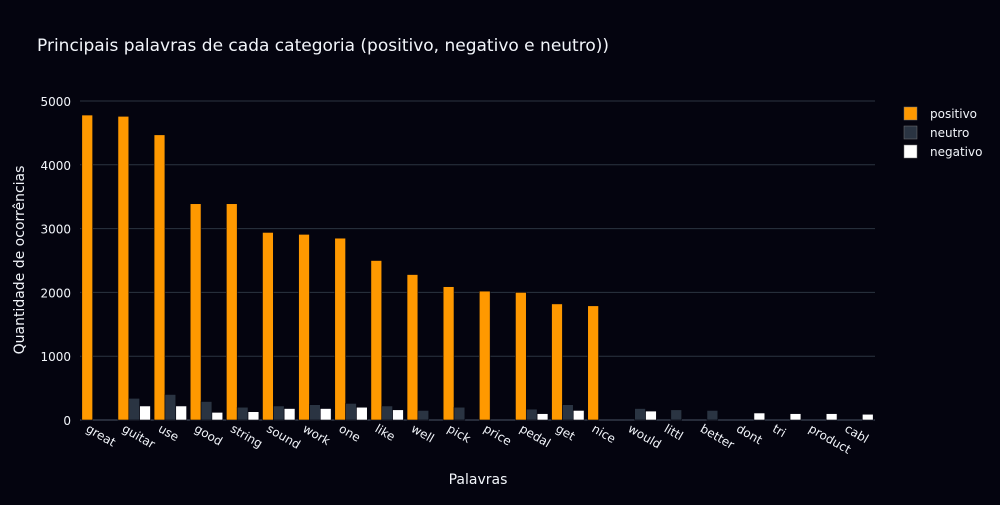  What do you see at coordinates (246, 435) in the screenshot?
I see `x-tick-label: string` at bounding box center [246, 435].